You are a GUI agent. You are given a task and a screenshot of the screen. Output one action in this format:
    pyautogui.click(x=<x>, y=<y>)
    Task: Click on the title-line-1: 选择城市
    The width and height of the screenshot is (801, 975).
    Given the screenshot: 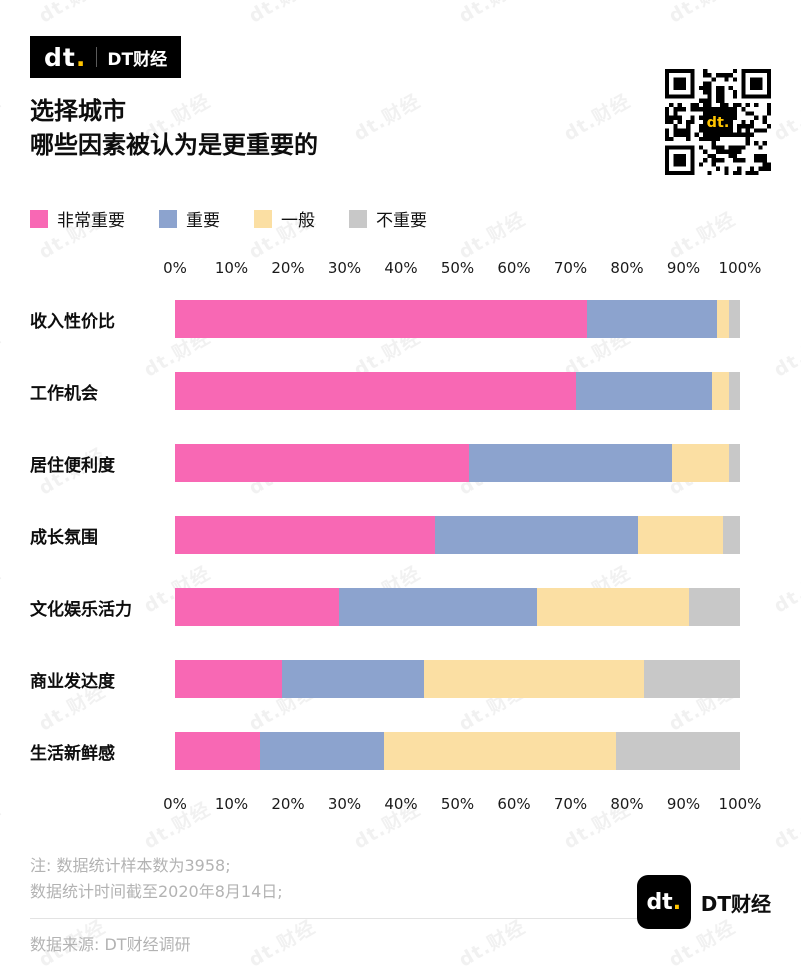 What is the action you would take?
    pyautogui.click(x=78, y=111)
    